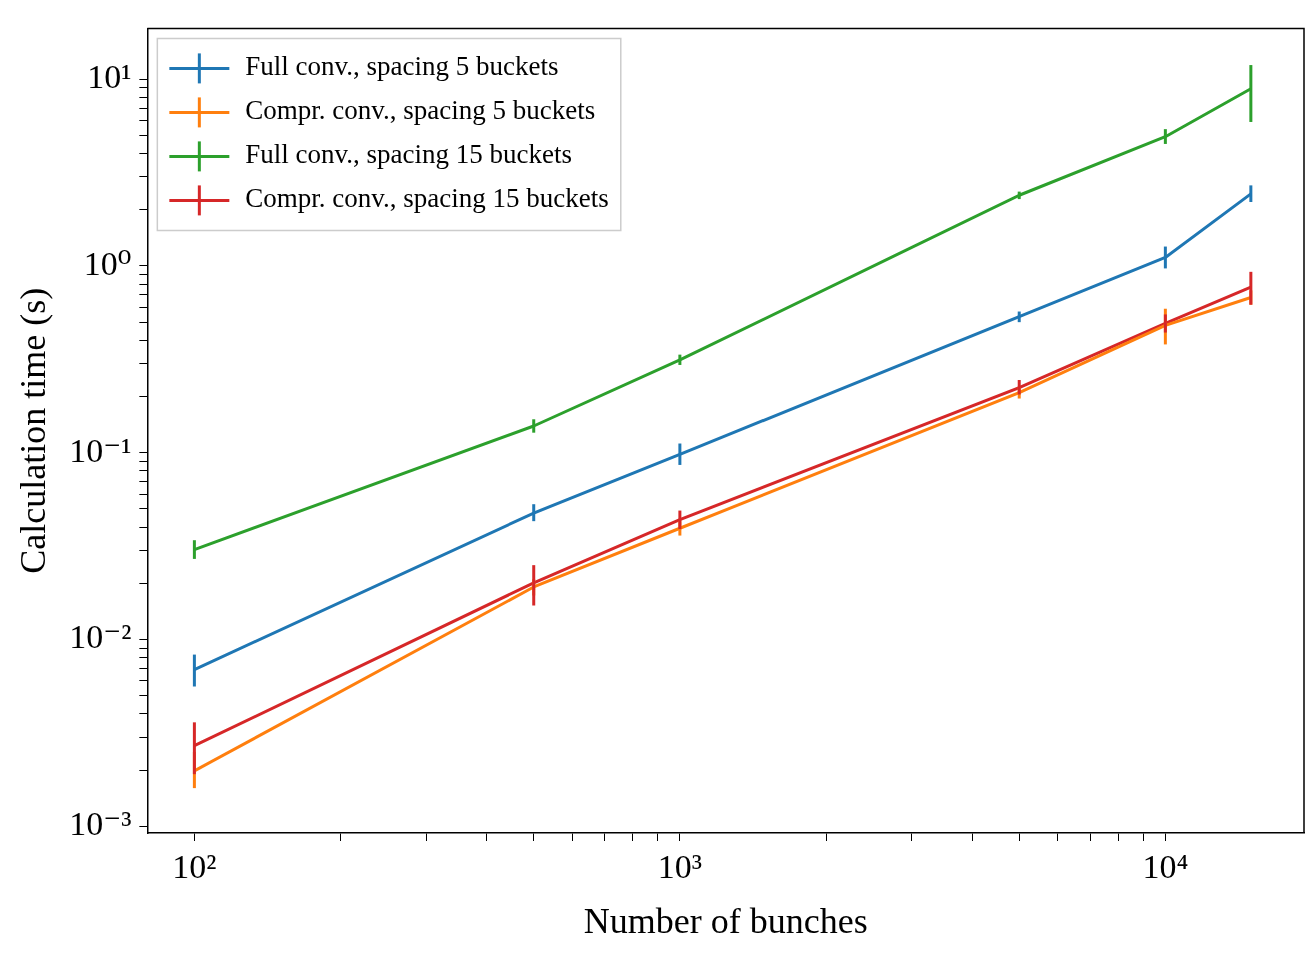  Describe the element at coordinates (109, 77) in the screenshot. I see `y-tick-label: 10¹` at that location.